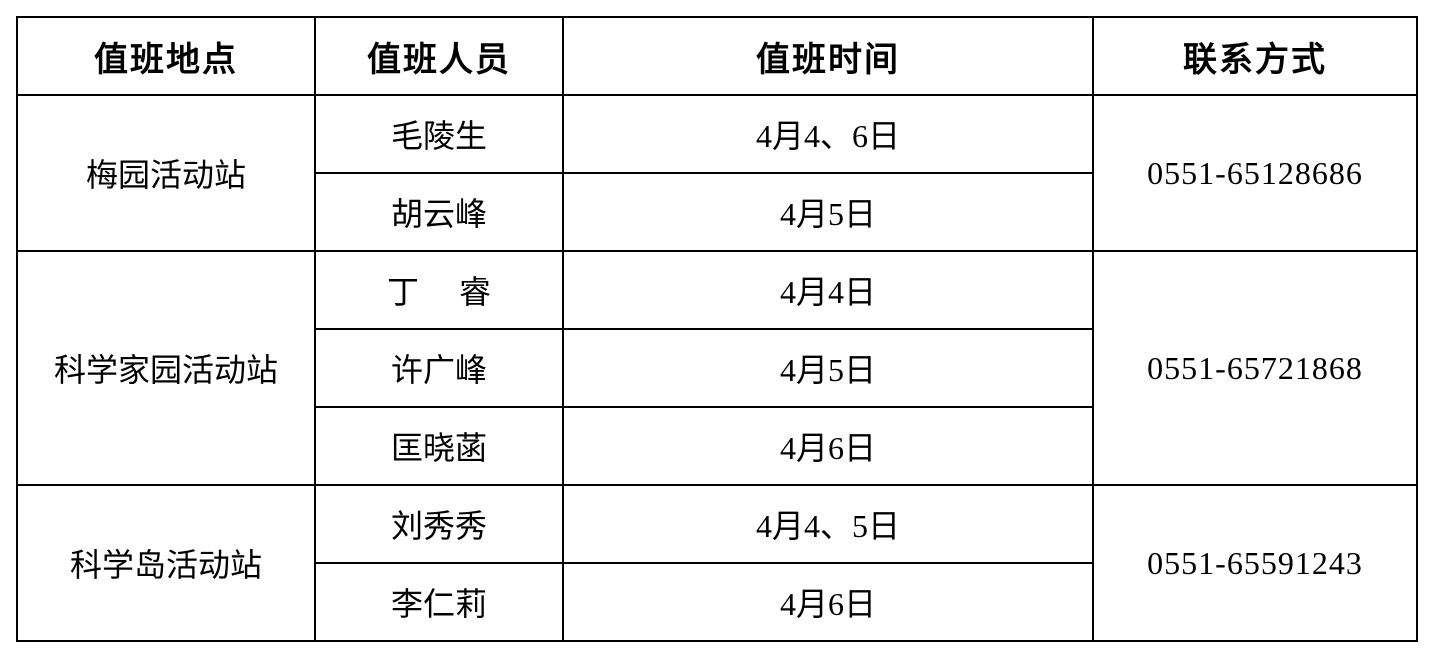 This screenshot has width=1432, height=672. I want to click on table-row: 胡云峰 4月5日, so click(717, 212).